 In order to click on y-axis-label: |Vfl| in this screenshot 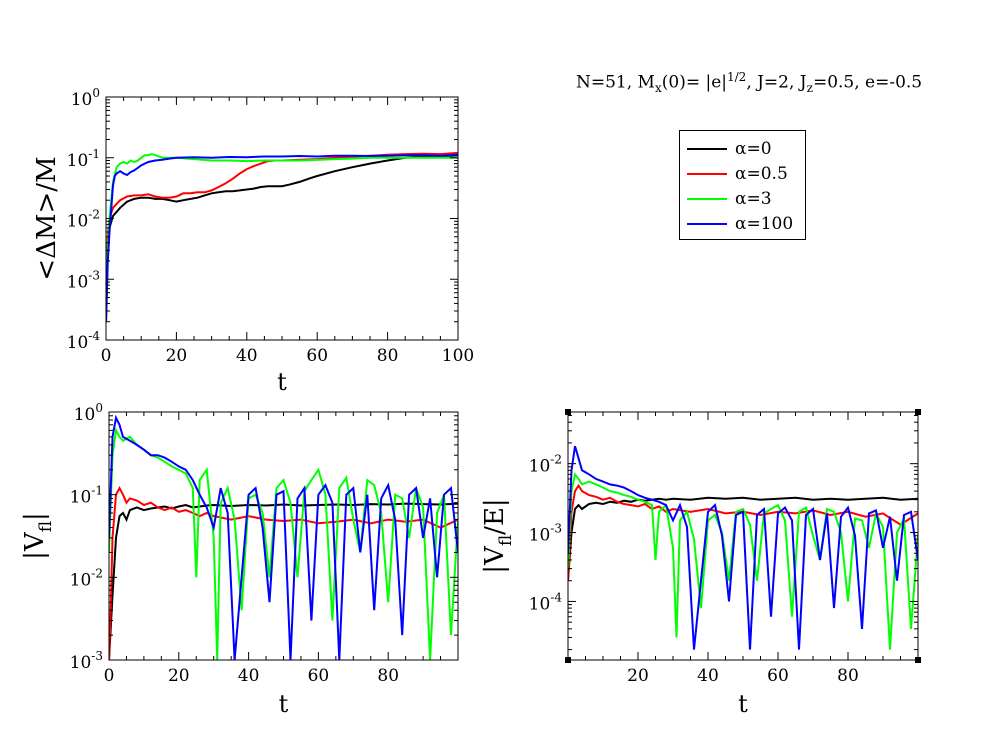, I will do `click(38, 536)`.